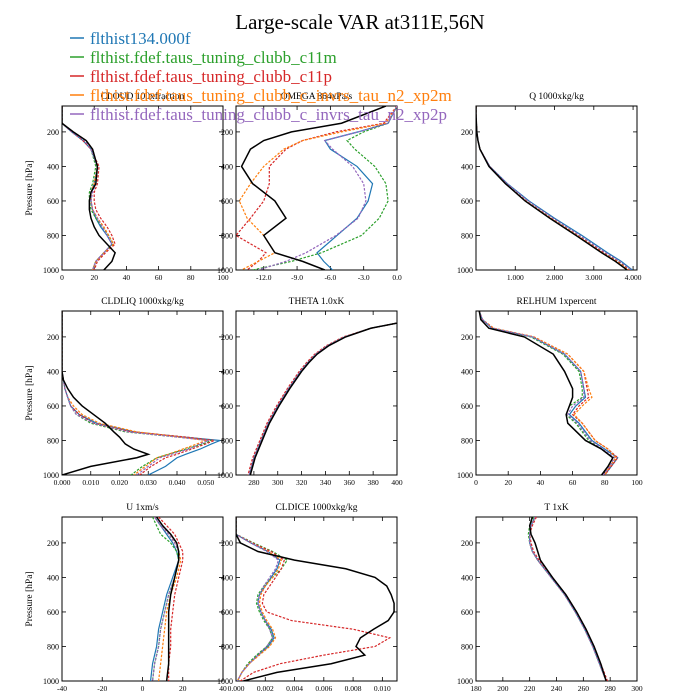 Image resolution: width=700 pixels, height=700 pixels. Describe the element at coordinates (211, 76) in the screenshot. I see `legend-entry: flthist.fdef.taus_tuning_clubb_c11p` at that location.